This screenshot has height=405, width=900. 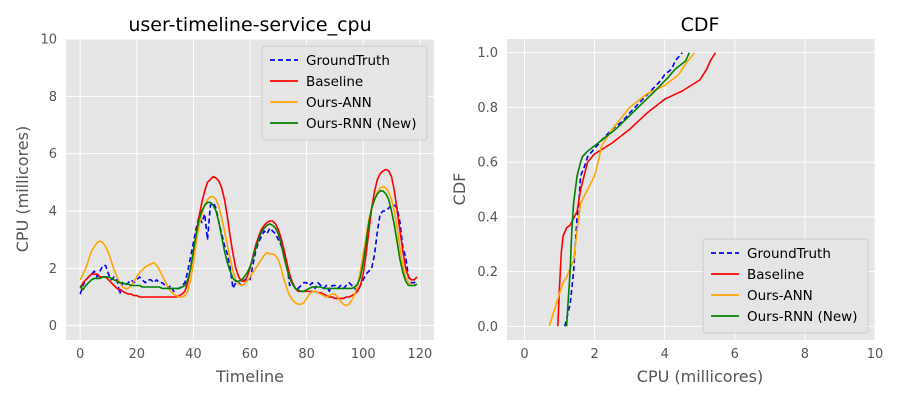 What do you see at coordinates (665, 354) in the screenshot?
I see `cdf-x-tick-label: 4` at bounding box center [665, 354].